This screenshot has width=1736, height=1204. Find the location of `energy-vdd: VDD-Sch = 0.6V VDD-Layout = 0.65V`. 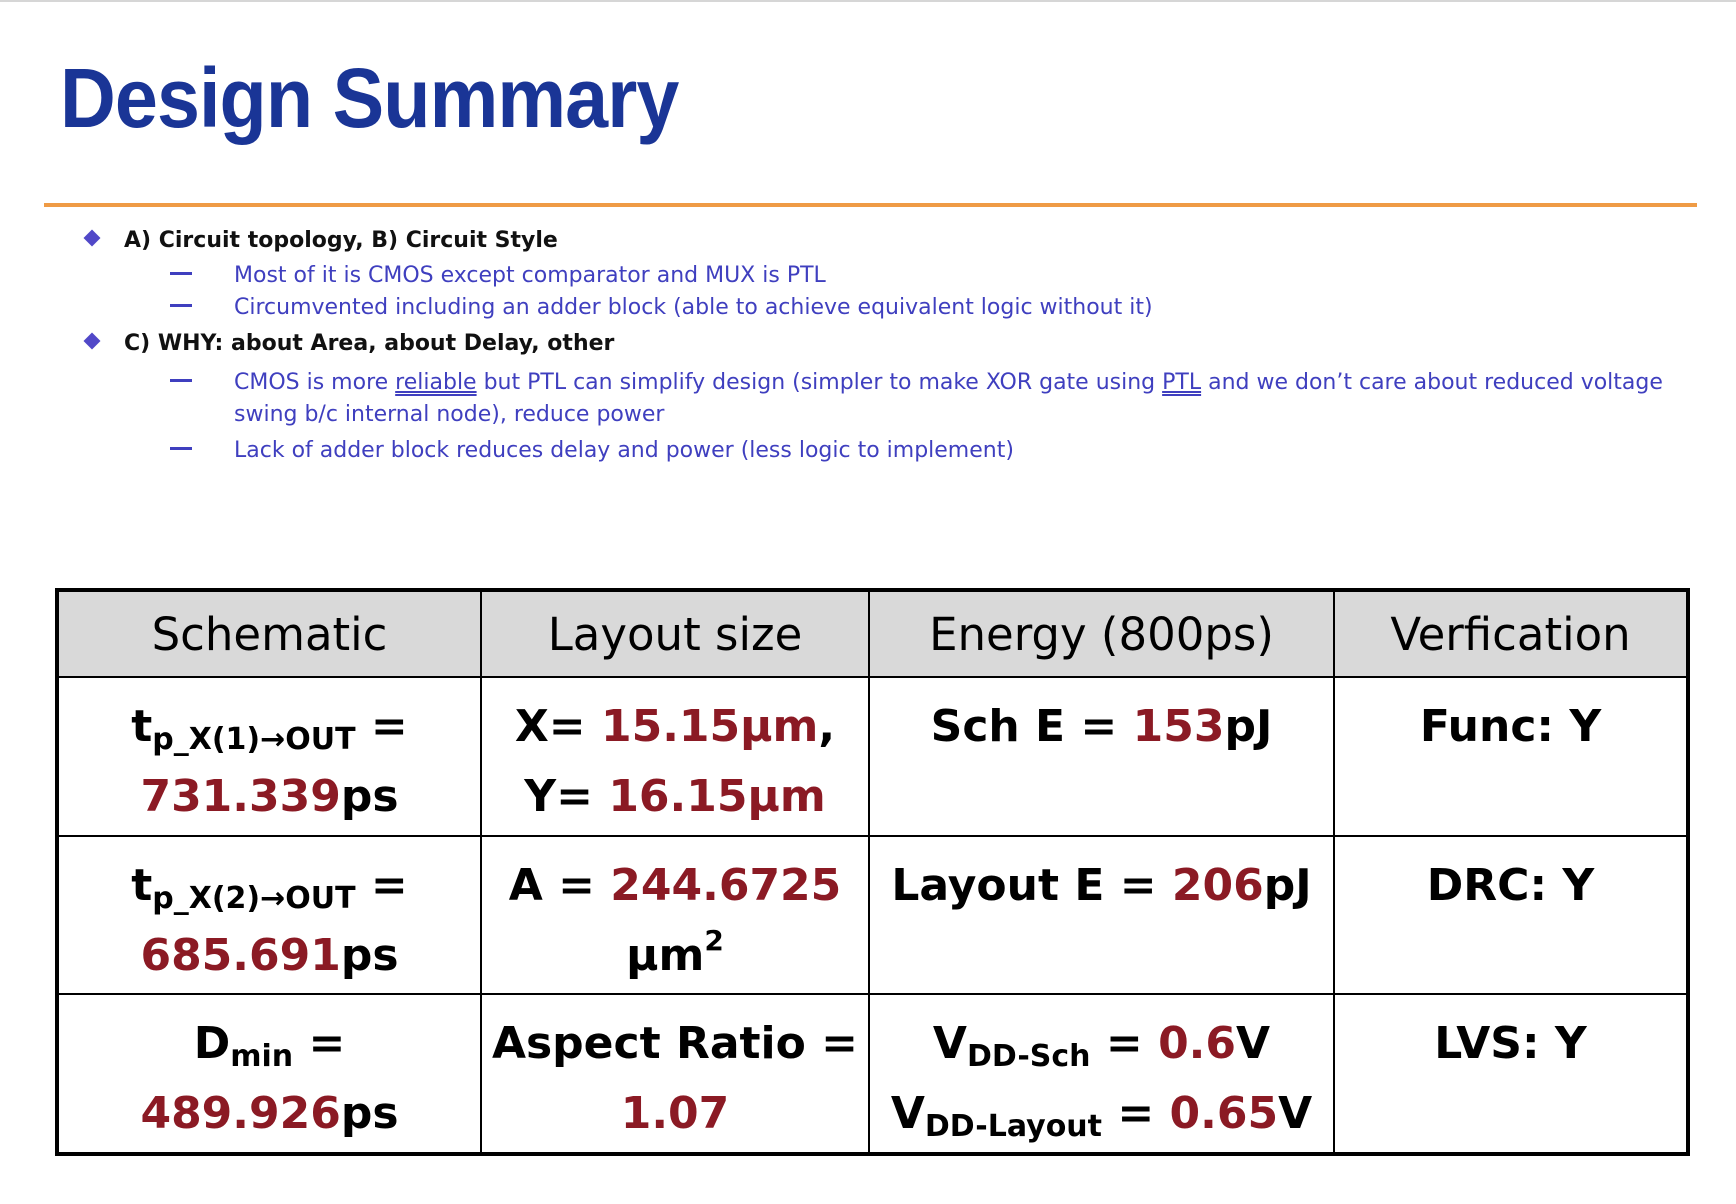

energy-vdd: VDD-Sch = 0.6V VDD-Layout = 0.65V is located at coordinates (1101, 1074).